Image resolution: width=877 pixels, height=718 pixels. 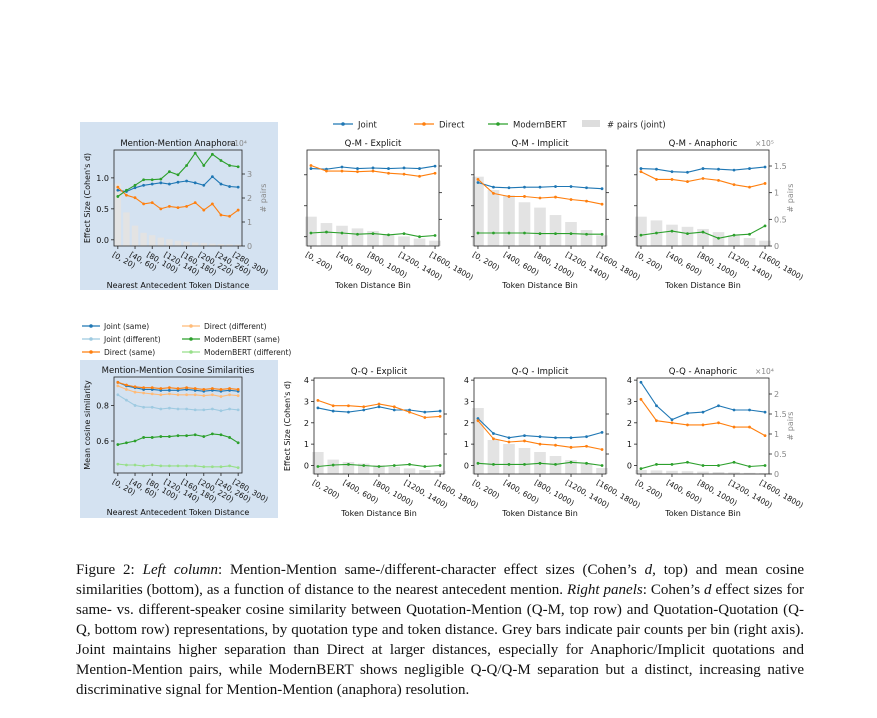 I want to click on x-axis-label: Nearest Antecedent Token Distance, so click(x=178, y=512).